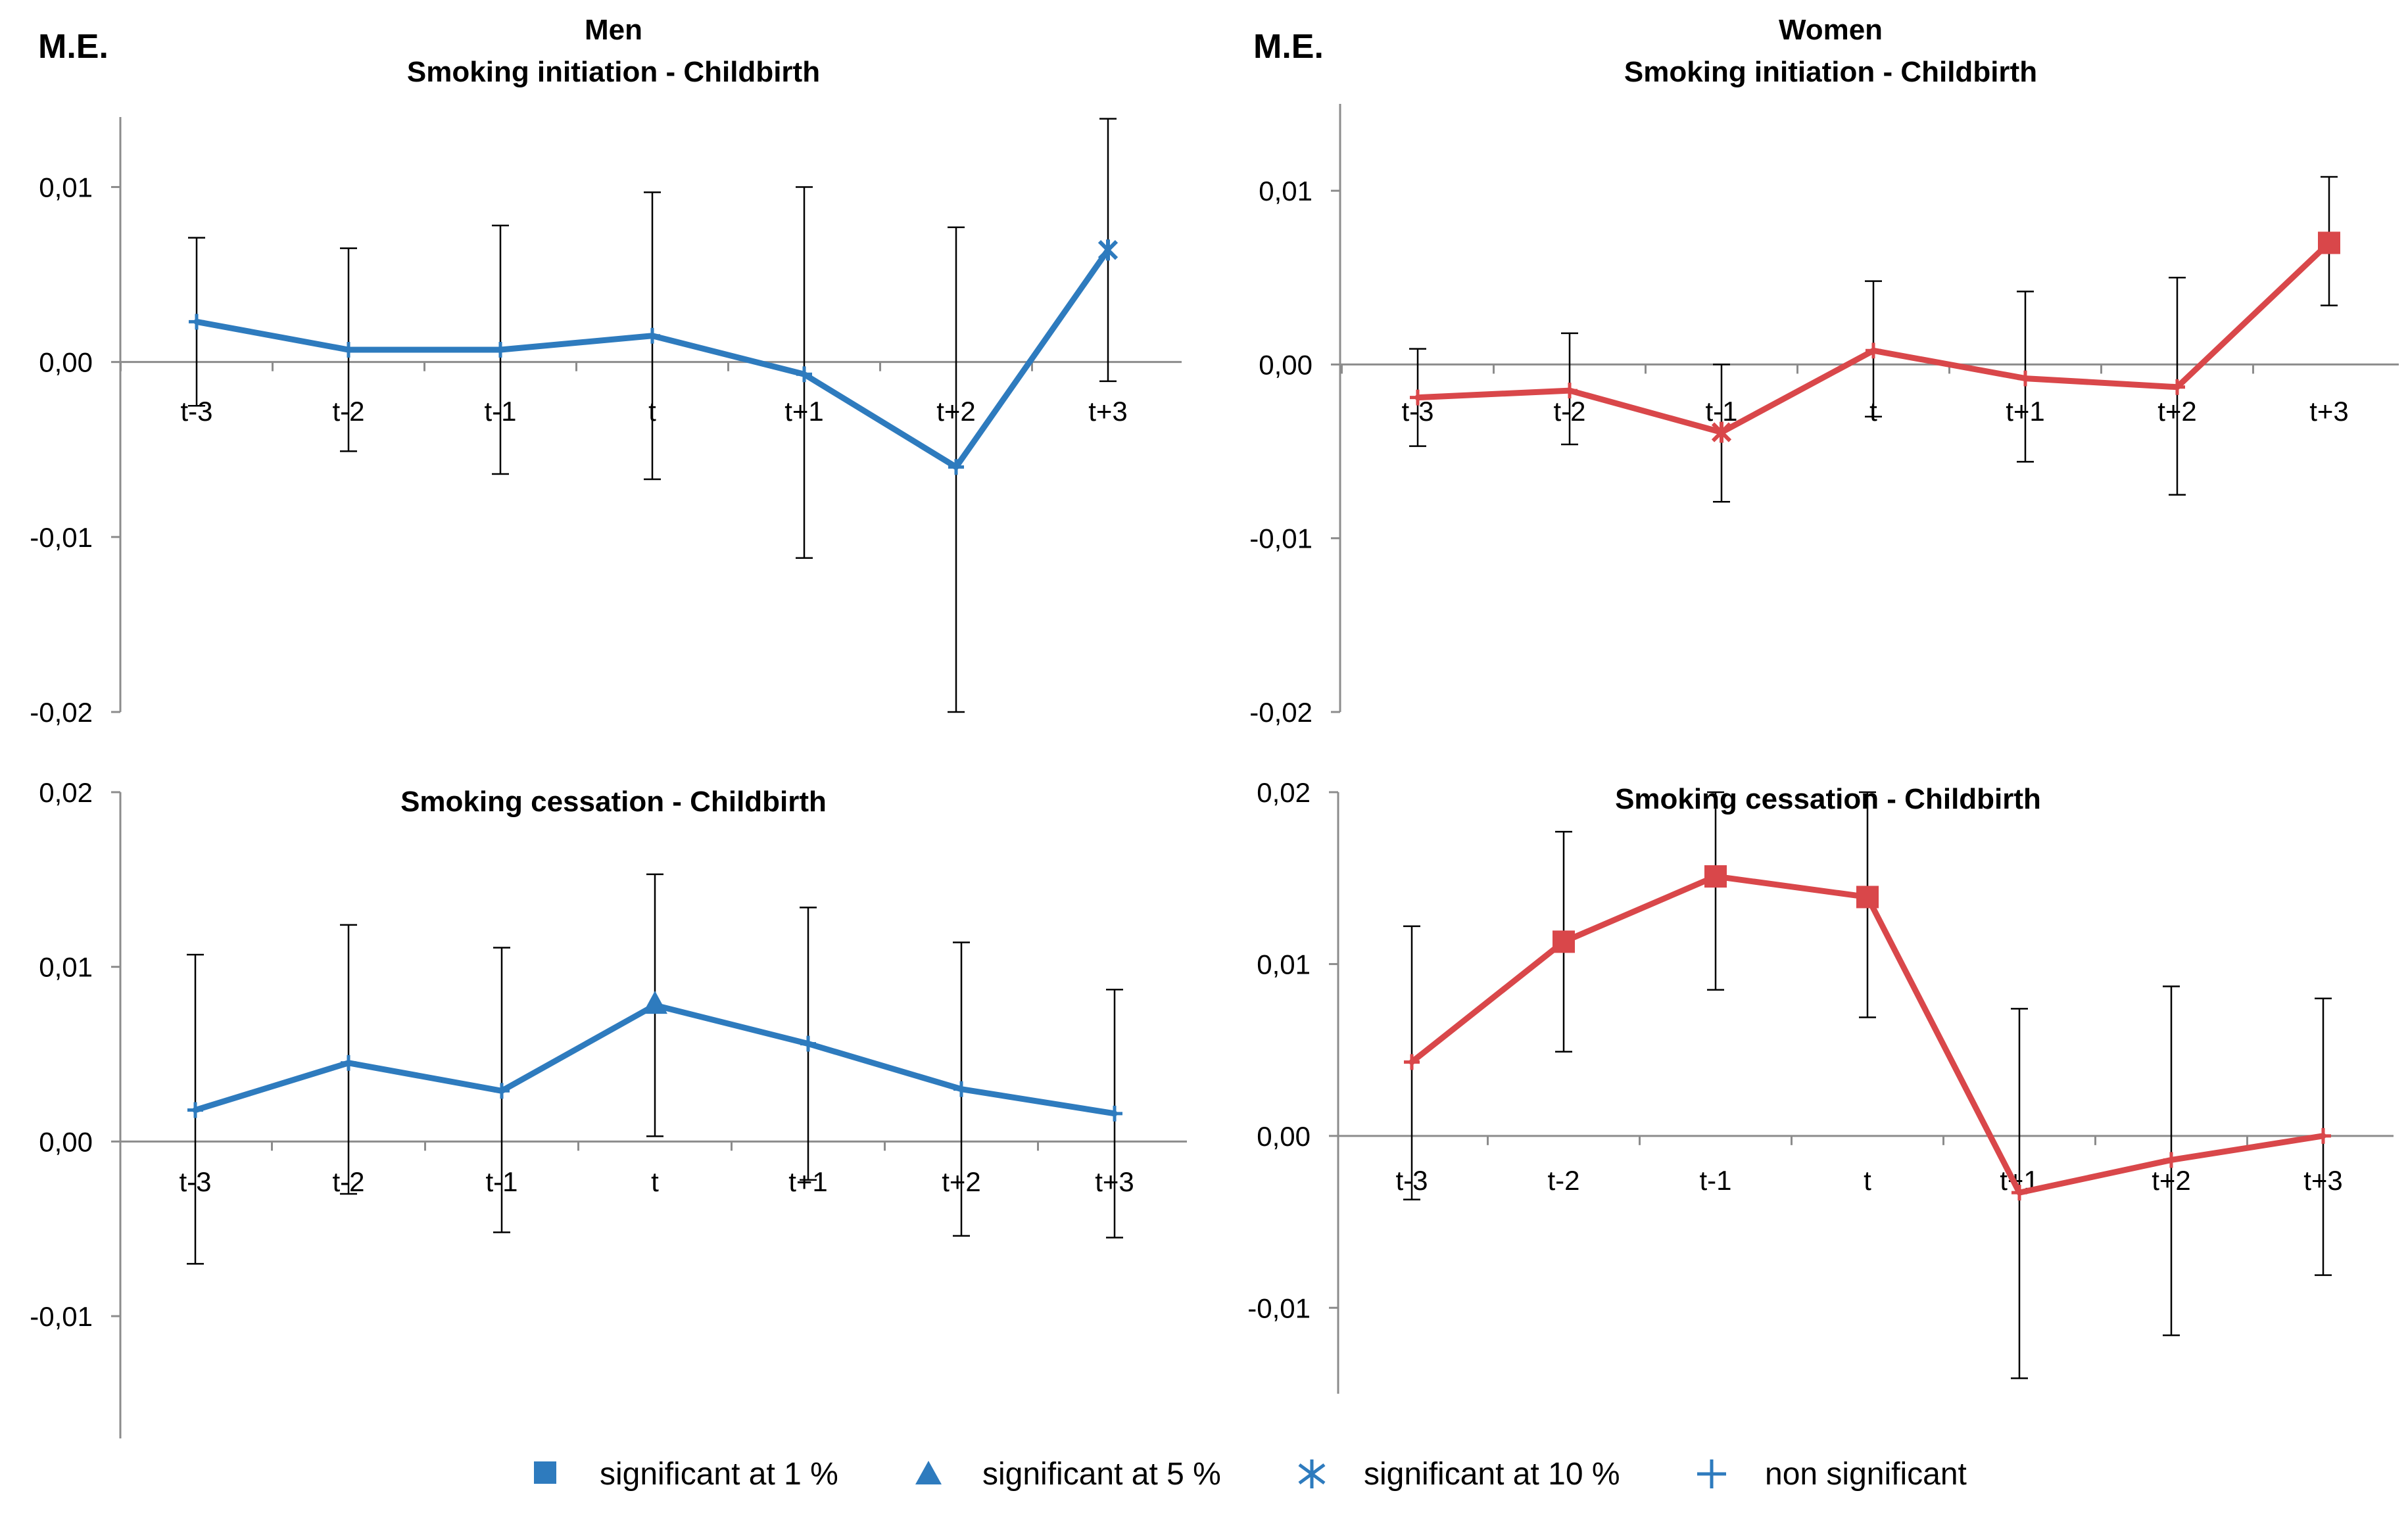  What do you see at coordinates (1715, 891) in the screenshot?
I see `error-bar` at bounding box center [1715, 891].